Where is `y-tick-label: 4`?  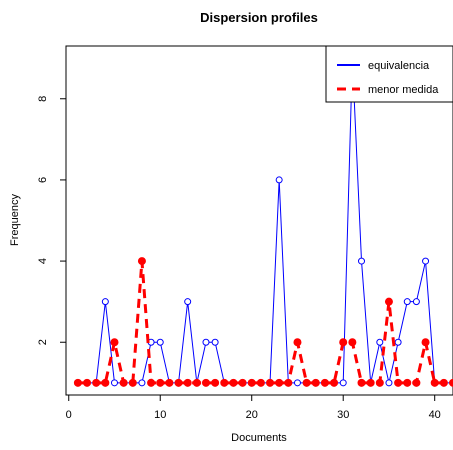 y-tick-label: 4 is located at coordinates (43, 261).